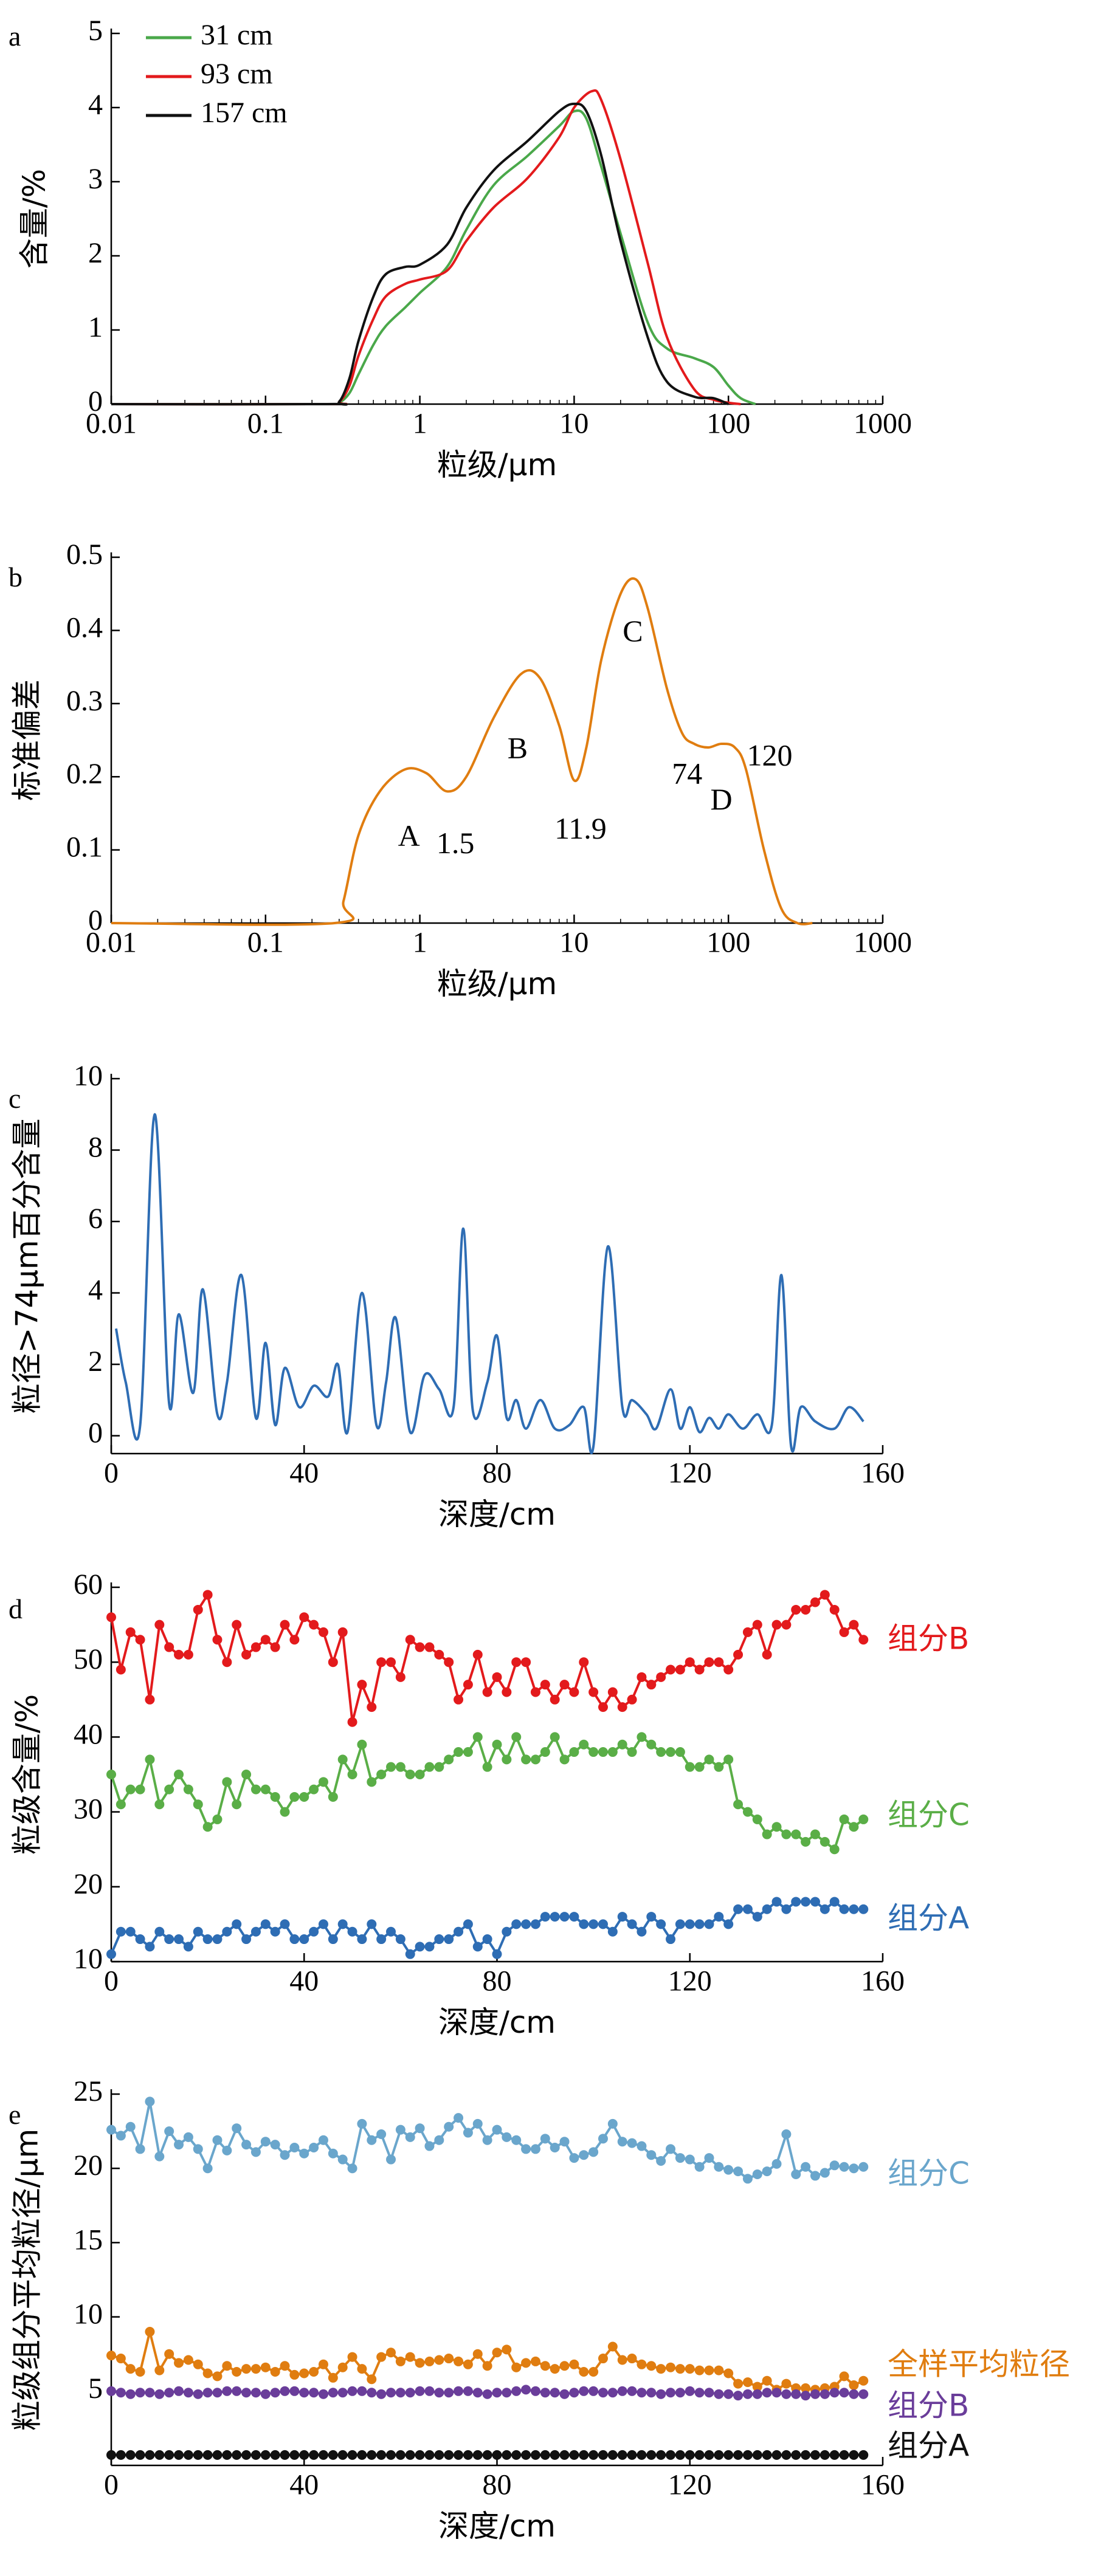 The image size is (1118, 2576). Describe the element at coordinates (929, 1815) in the screenshot. I see `series-side-label: 组分C` at that location.